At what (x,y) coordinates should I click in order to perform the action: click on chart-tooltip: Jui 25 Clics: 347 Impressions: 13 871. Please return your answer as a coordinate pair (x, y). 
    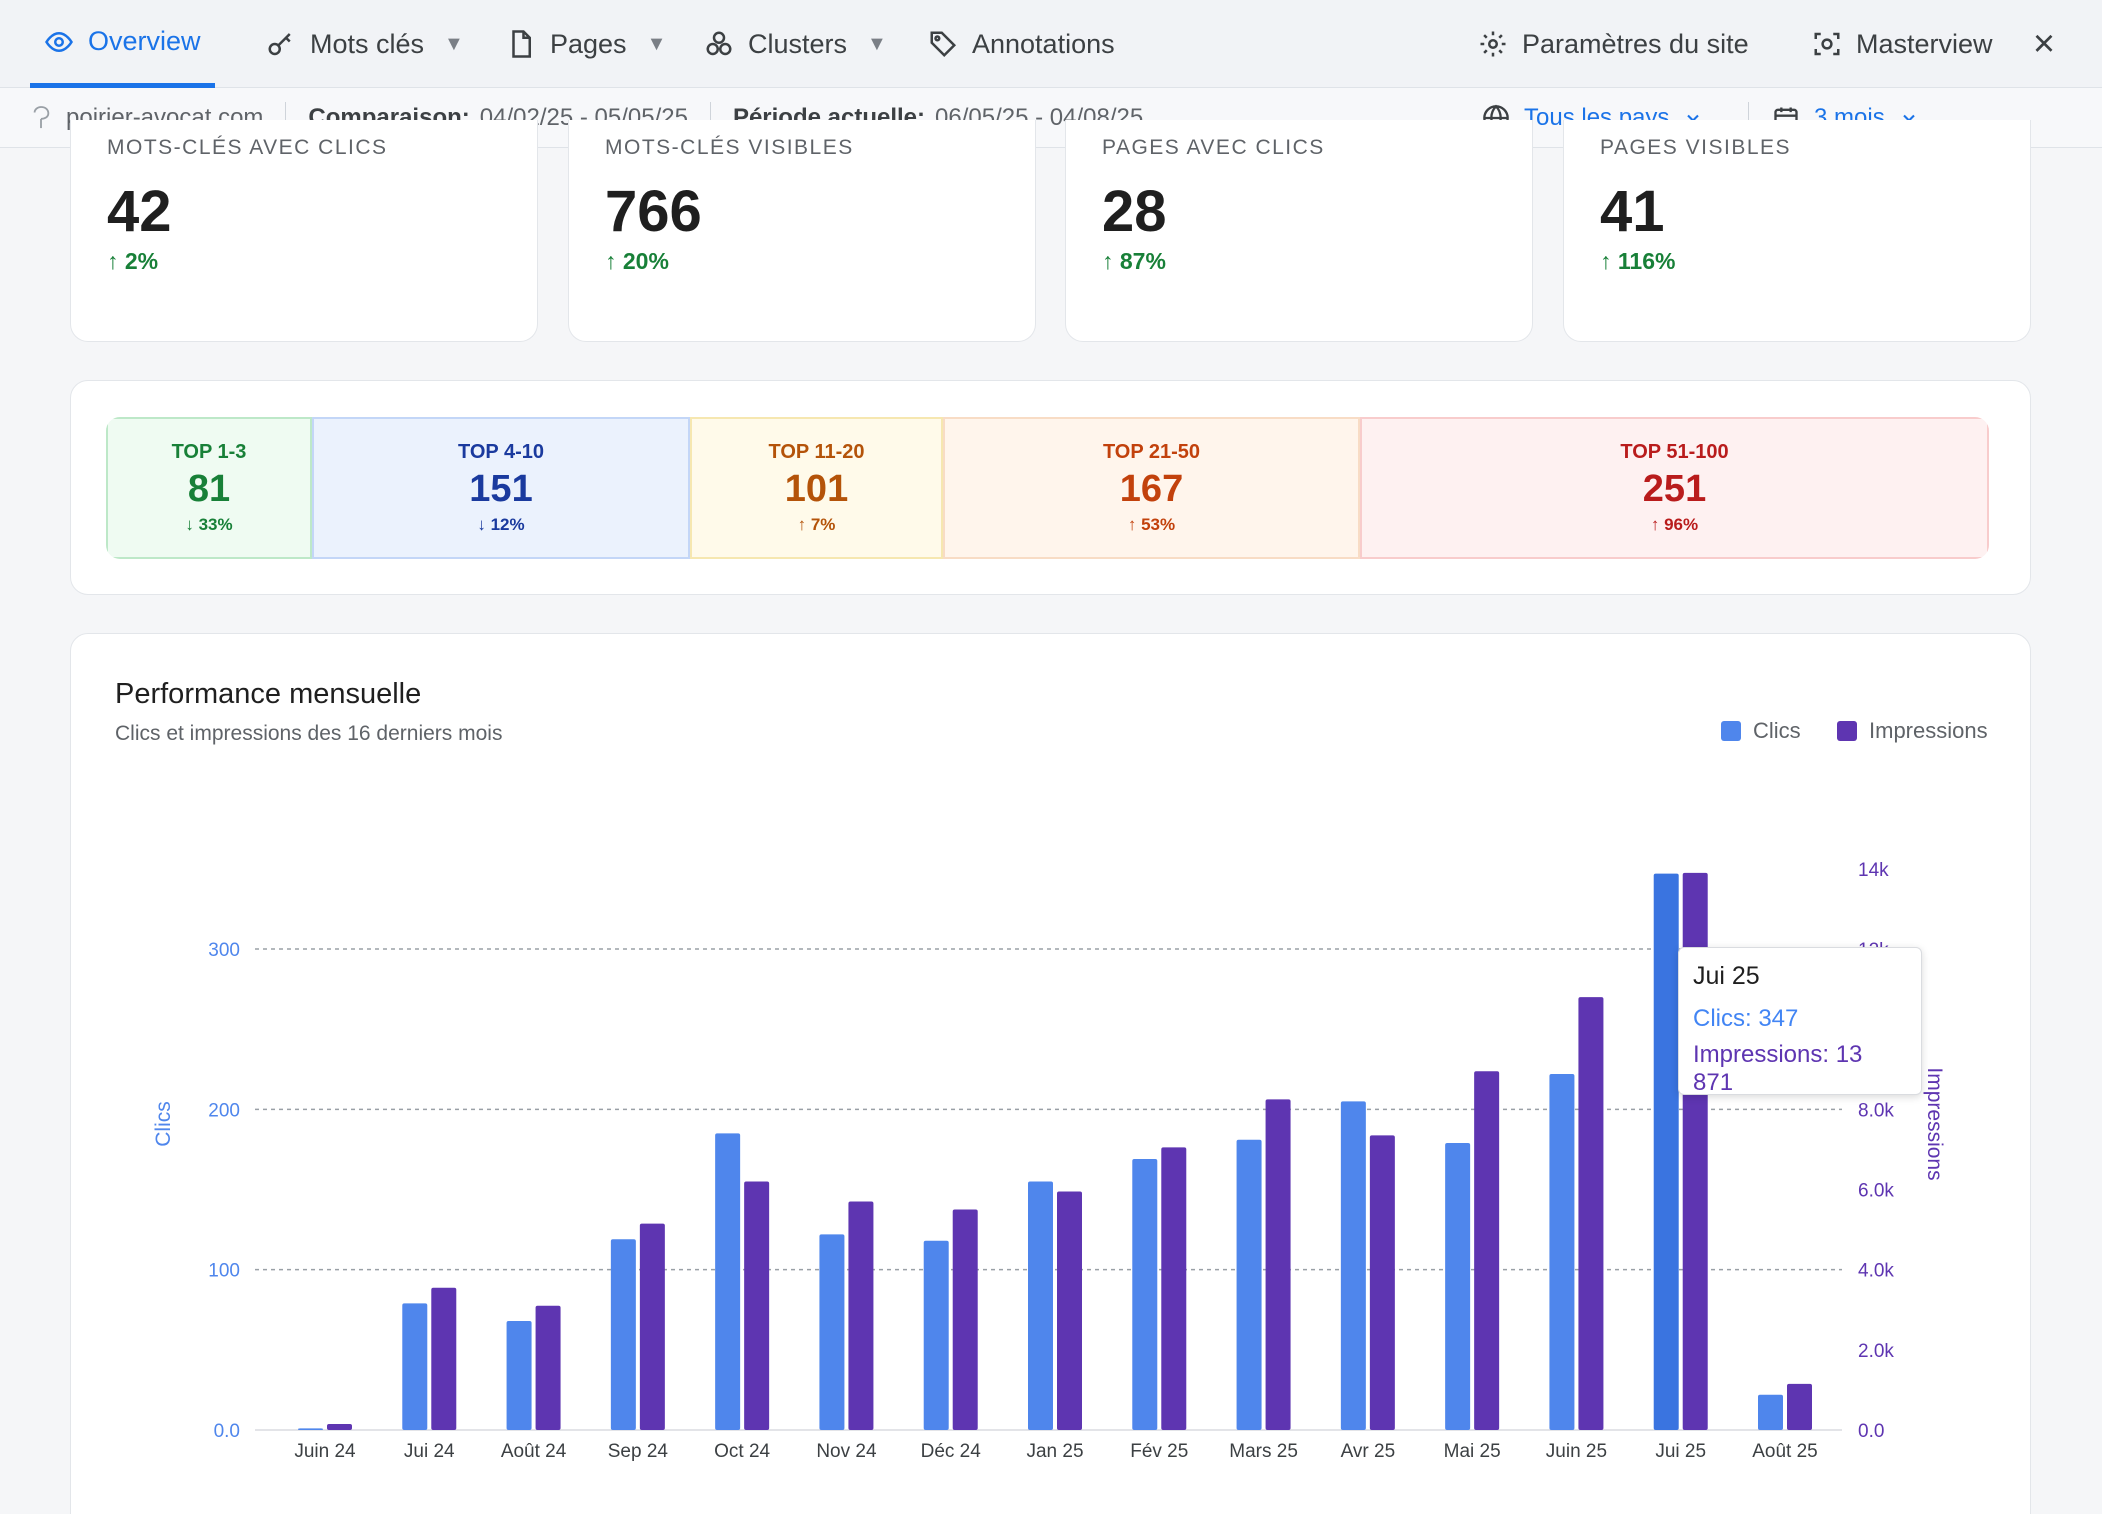
    Looking at the image, I should click on (1800, 1021).